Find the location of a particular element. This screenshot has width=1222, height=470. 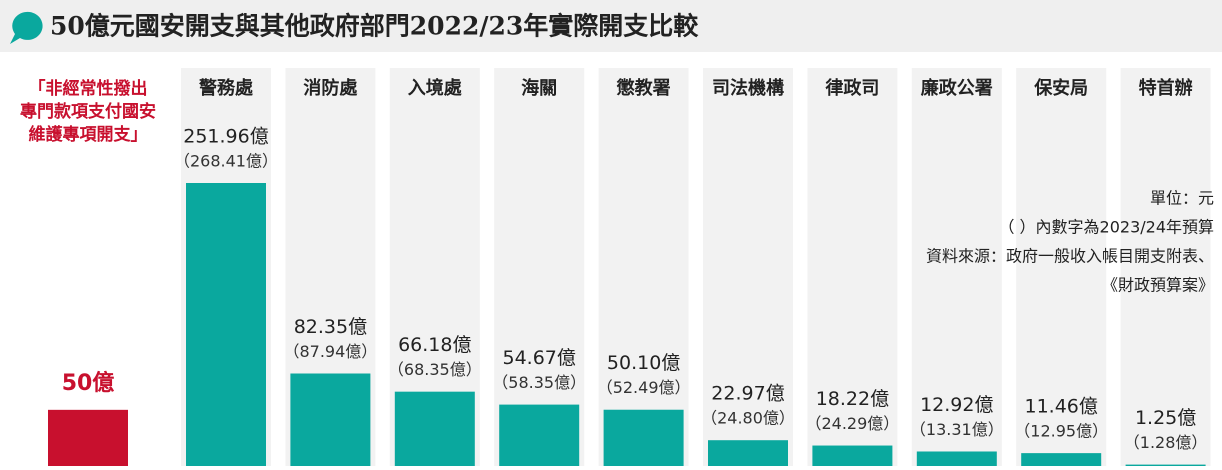

category-label: 司法機構 is located at coordinates (748, 88).